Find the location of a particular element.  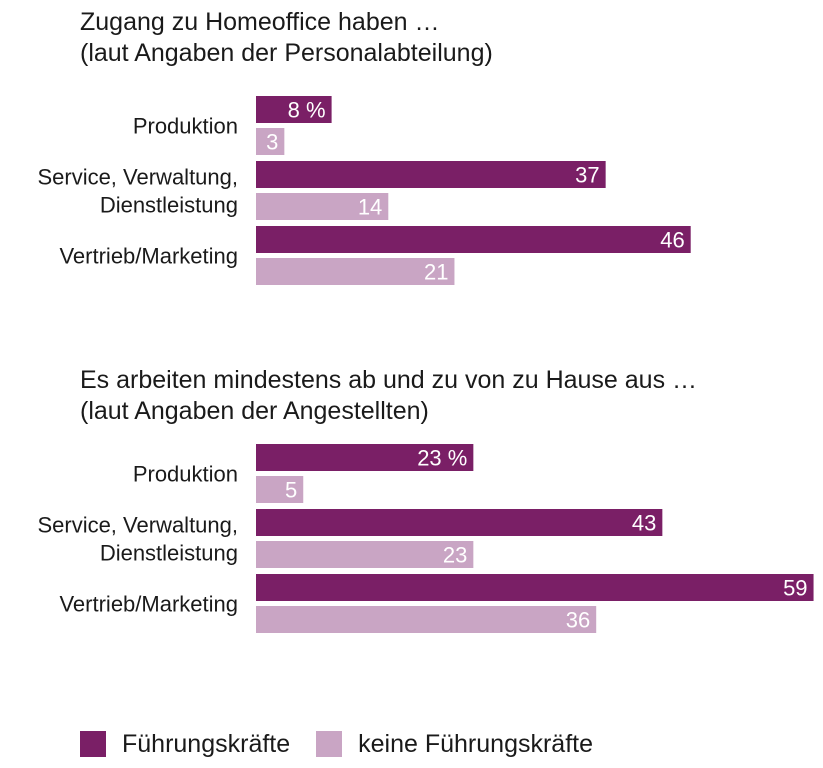

data-label: 3 is located at coordinates (272, 142).